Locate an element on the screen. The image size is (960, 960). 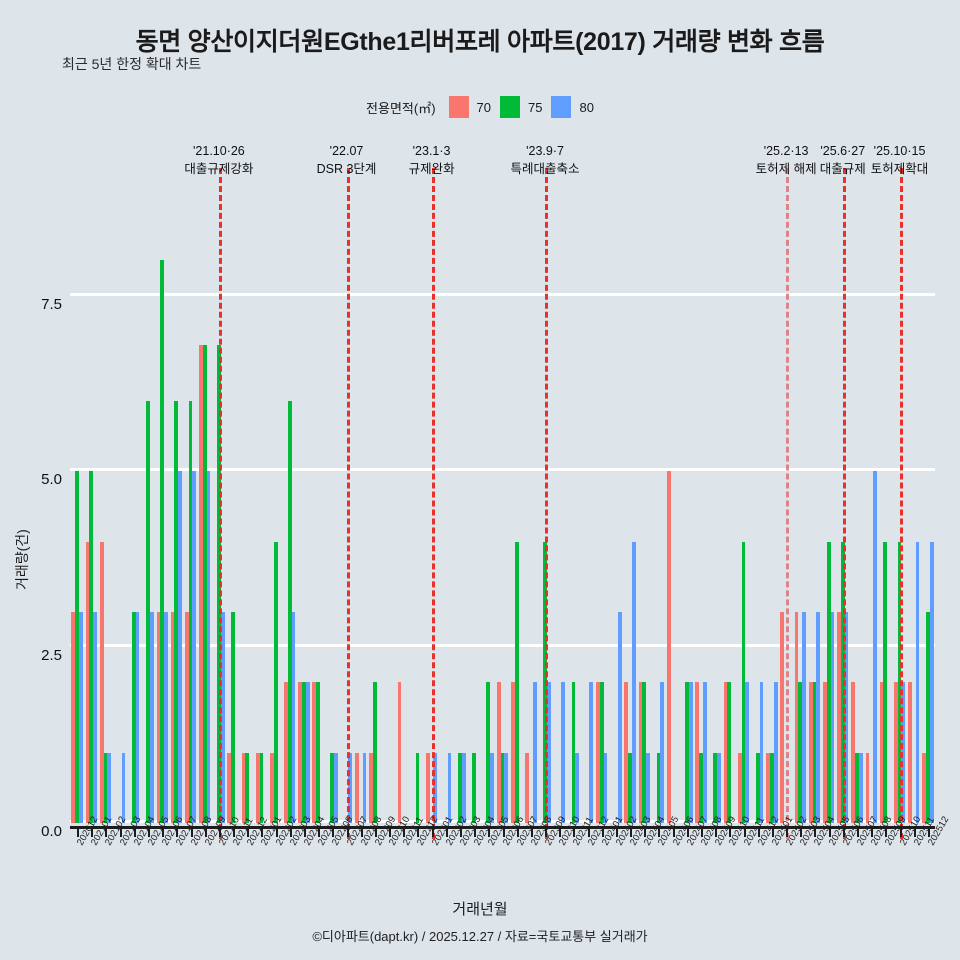
legend-item-80: 80 is located at coordinates (572, 107).